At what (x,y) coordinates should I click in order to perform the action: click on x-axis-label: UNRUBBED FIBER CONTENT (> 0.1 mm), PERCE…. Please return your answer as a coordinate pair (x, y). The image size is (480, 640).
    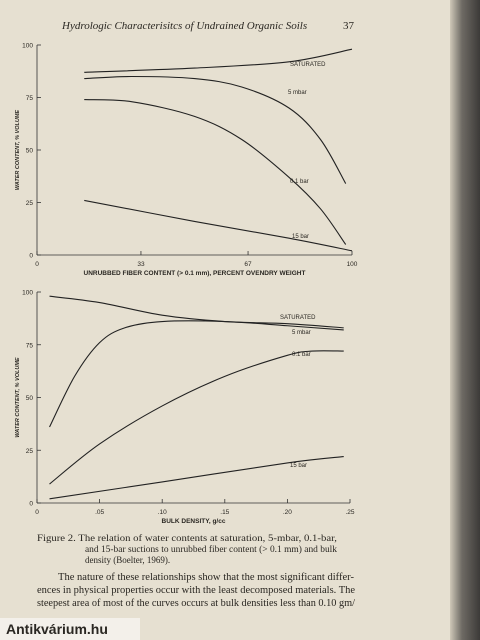
    Looking at the image, I should click on (195, 273).